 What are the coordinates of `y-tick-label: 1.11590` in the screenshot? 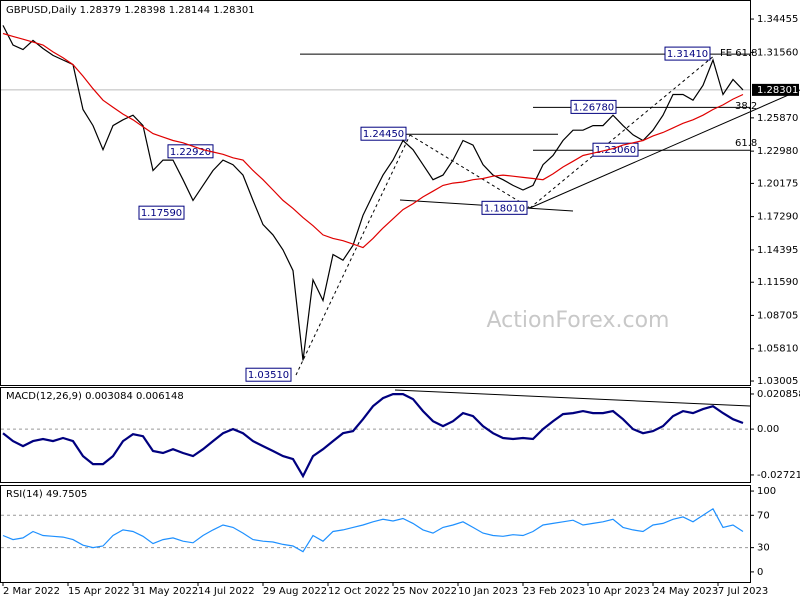 It's located at (777, 282).